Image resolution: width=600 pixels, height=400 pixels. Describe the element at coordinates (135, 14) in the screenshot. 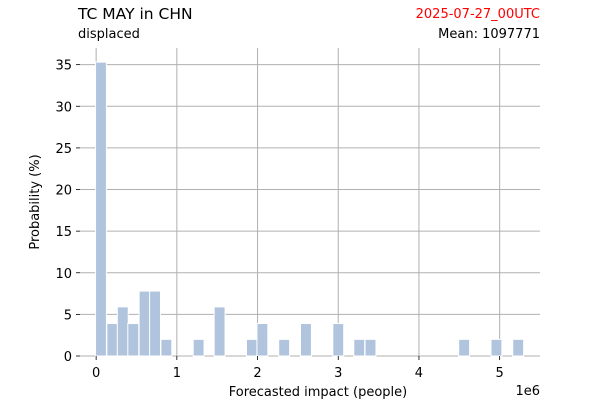

I see `chart-title: TC MAY in CHN` at that location.